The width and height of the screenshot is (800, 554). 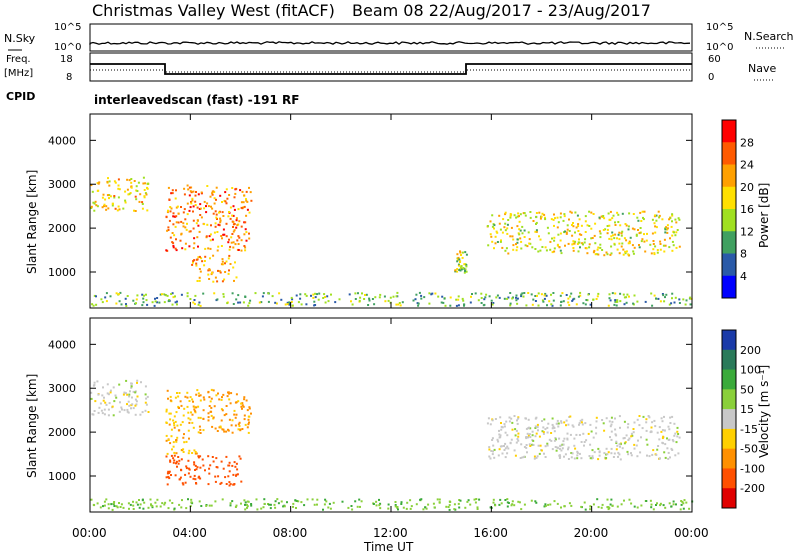 What do you see at coordinates (719, 27) in the screenshot?
I see `nsky-right-tick-top: 10^5` at bounding box center [719, 27].